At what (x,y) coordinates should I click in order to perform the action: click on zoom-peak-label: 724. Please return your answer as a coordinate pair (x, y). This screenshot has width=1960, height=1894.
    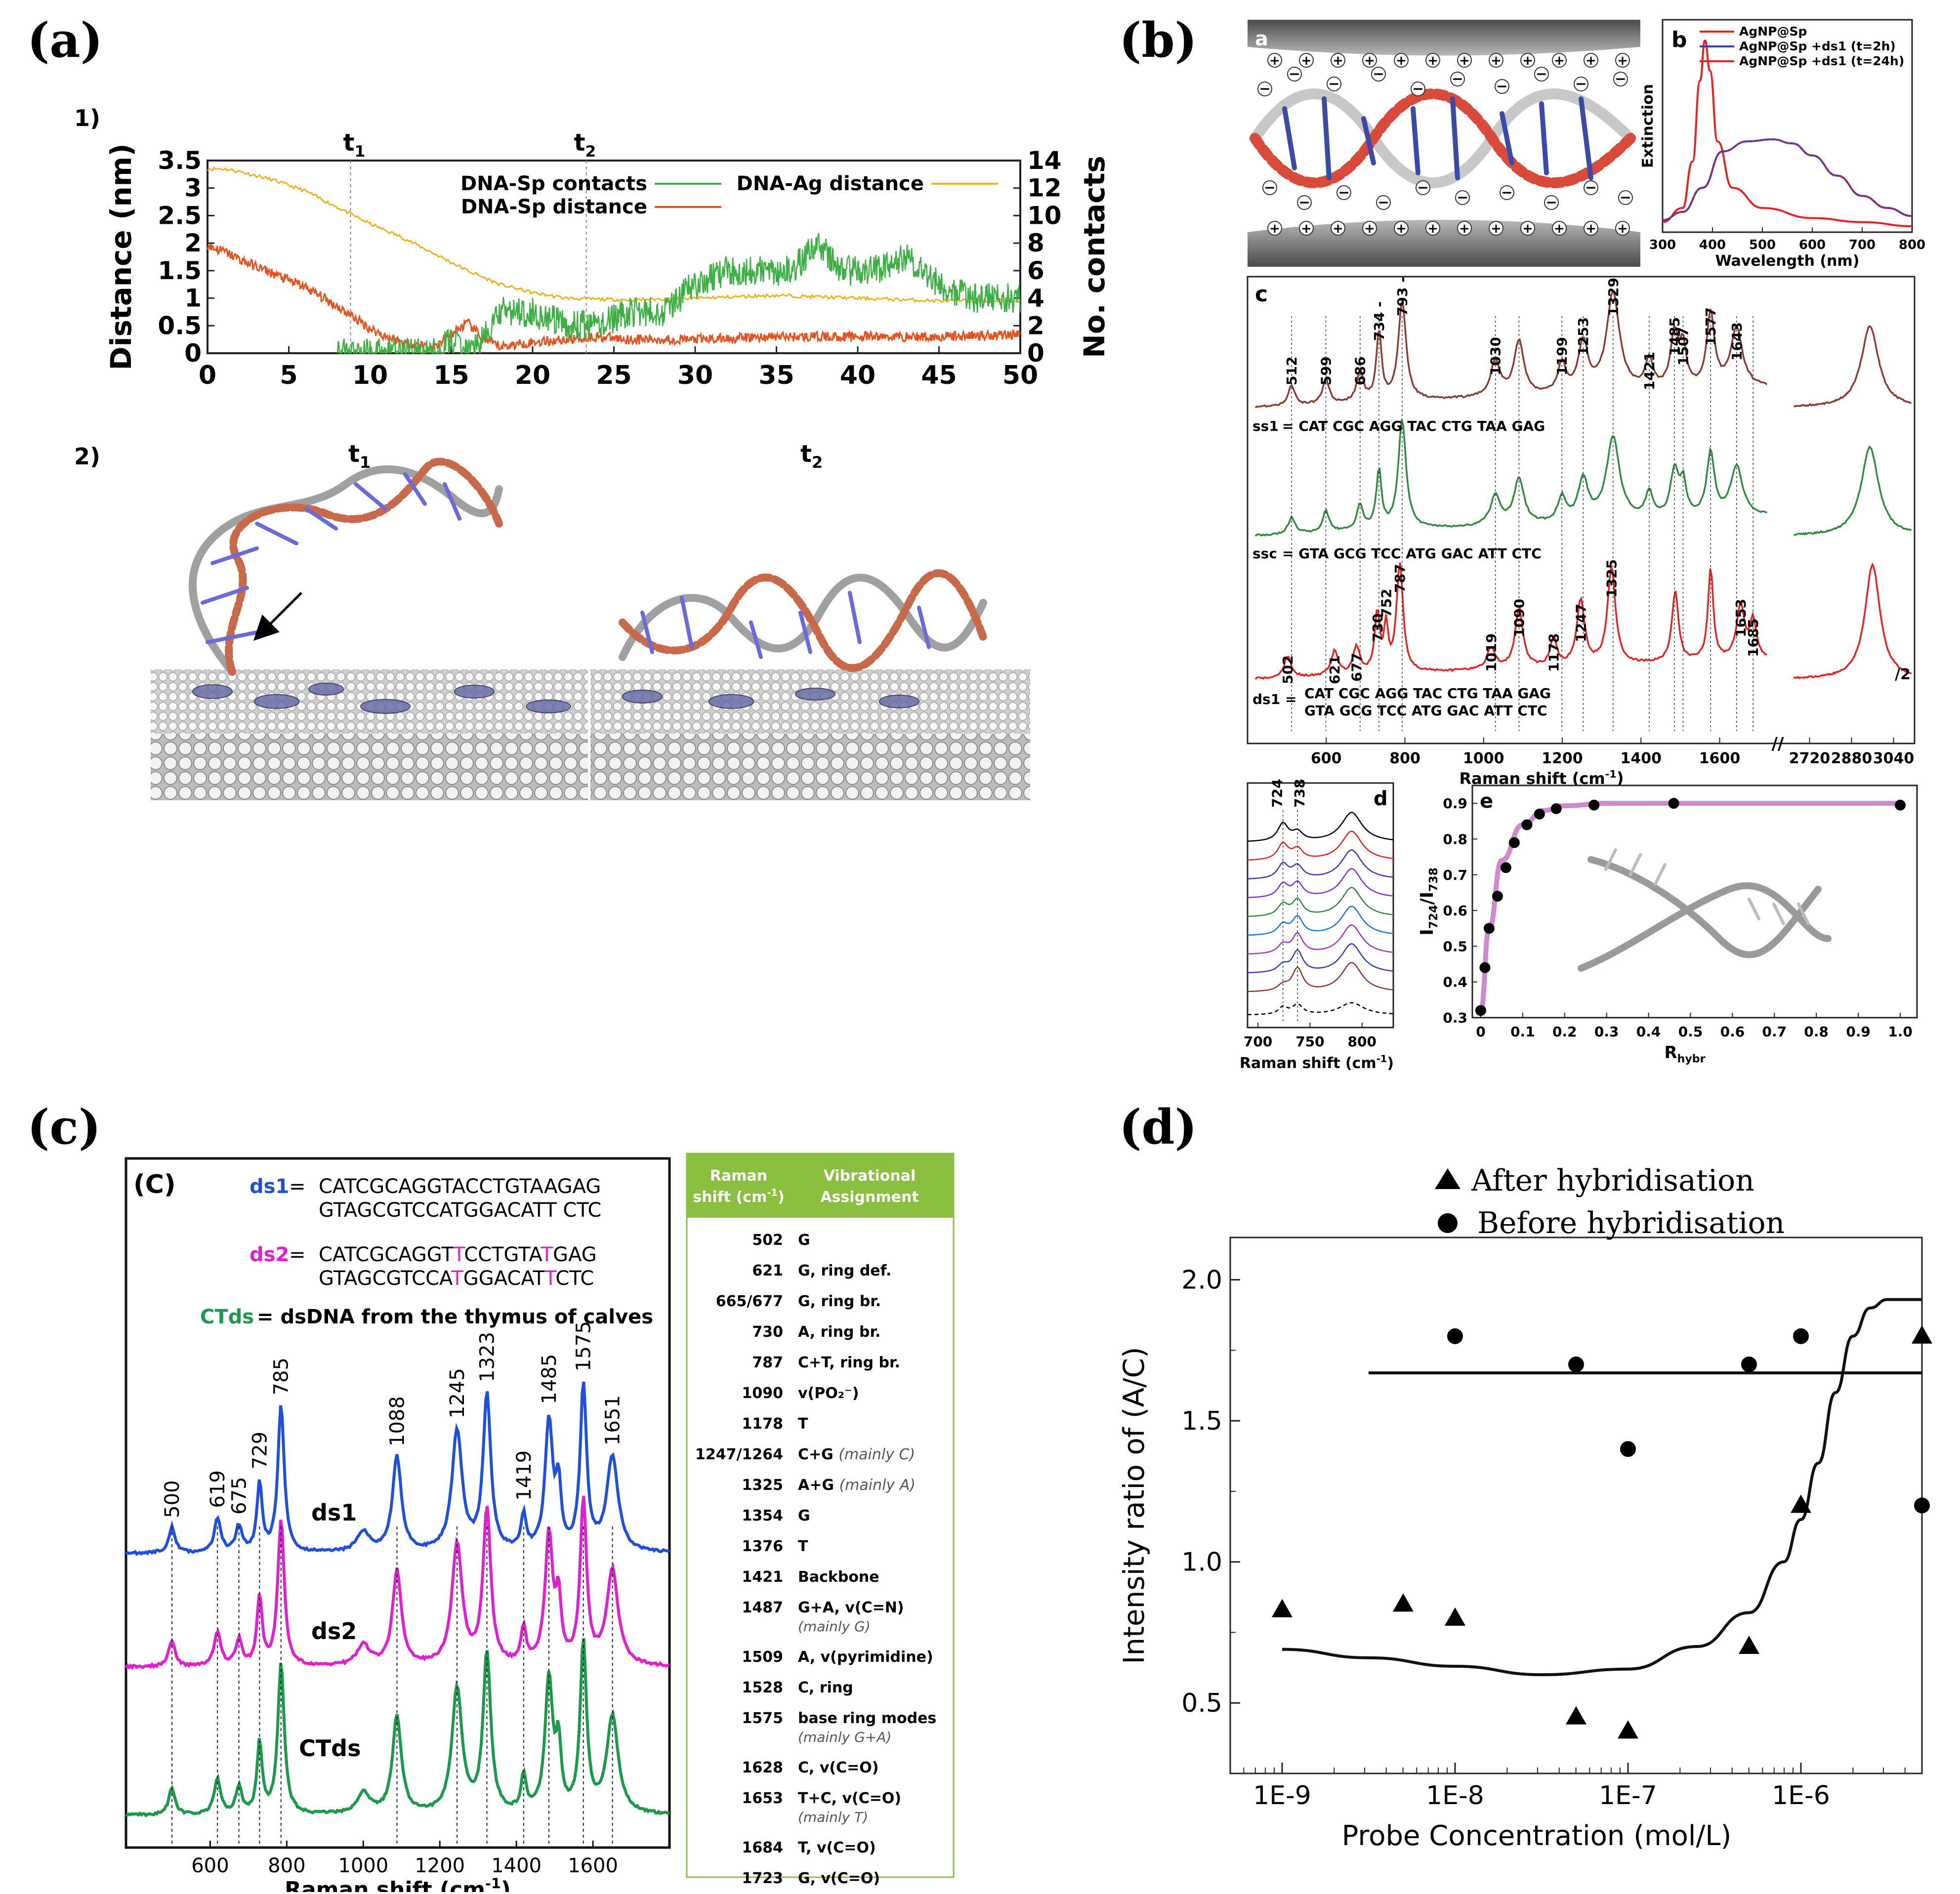
    Looking at the image, I should click on (1277, 793).